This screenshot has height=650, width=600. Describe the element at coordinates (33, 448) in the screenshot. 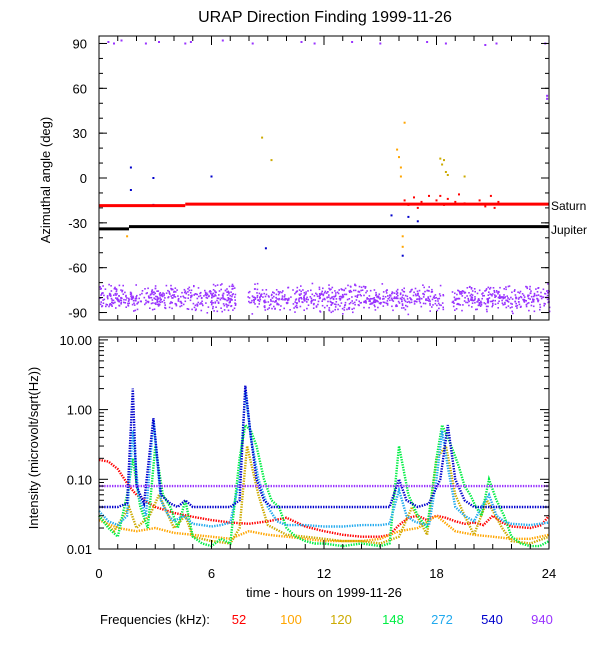

I see `intensity-y-label: Intensity (microvolt/sqrt(Hz))` at that location.